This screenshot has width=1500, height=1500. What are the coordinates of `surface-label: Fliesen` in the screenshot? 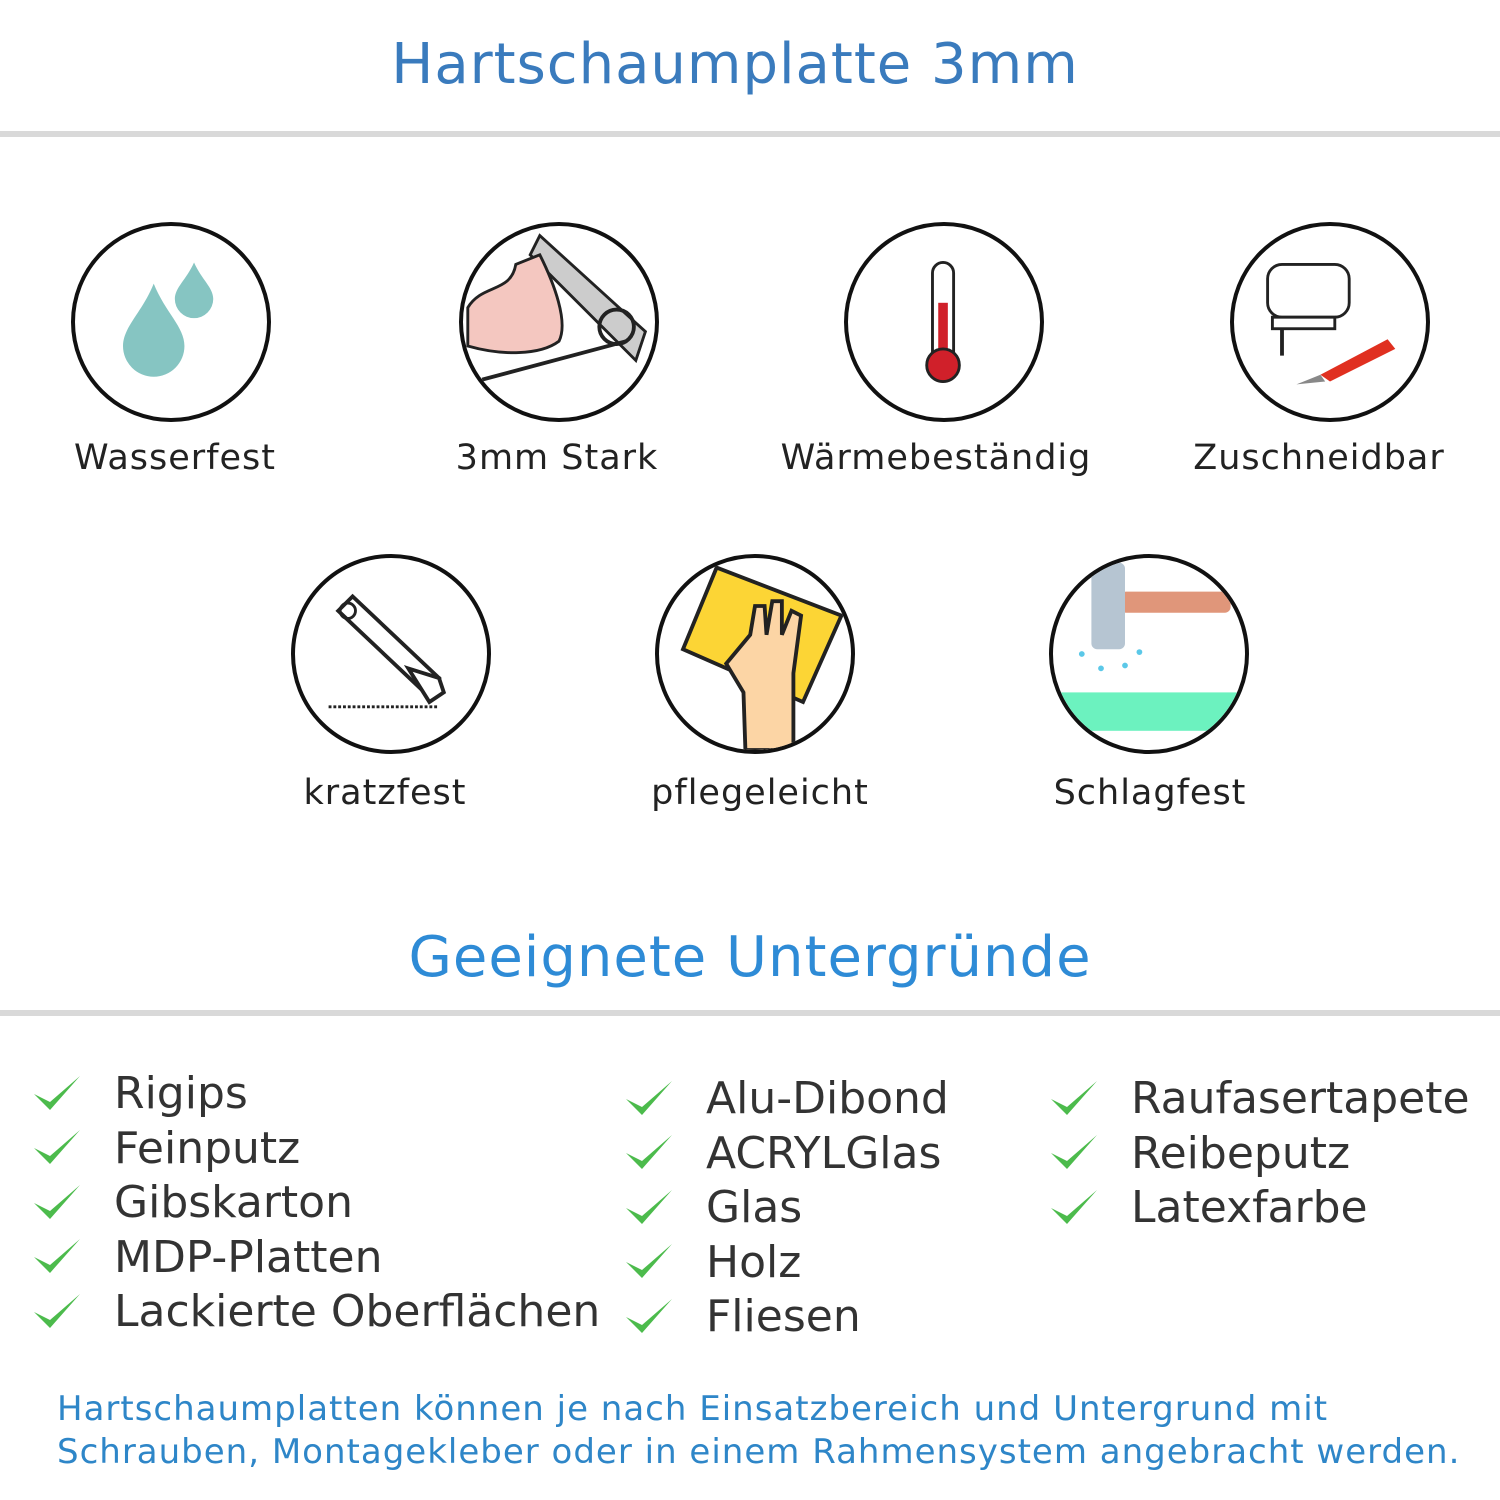 It's located at (783, 1316).